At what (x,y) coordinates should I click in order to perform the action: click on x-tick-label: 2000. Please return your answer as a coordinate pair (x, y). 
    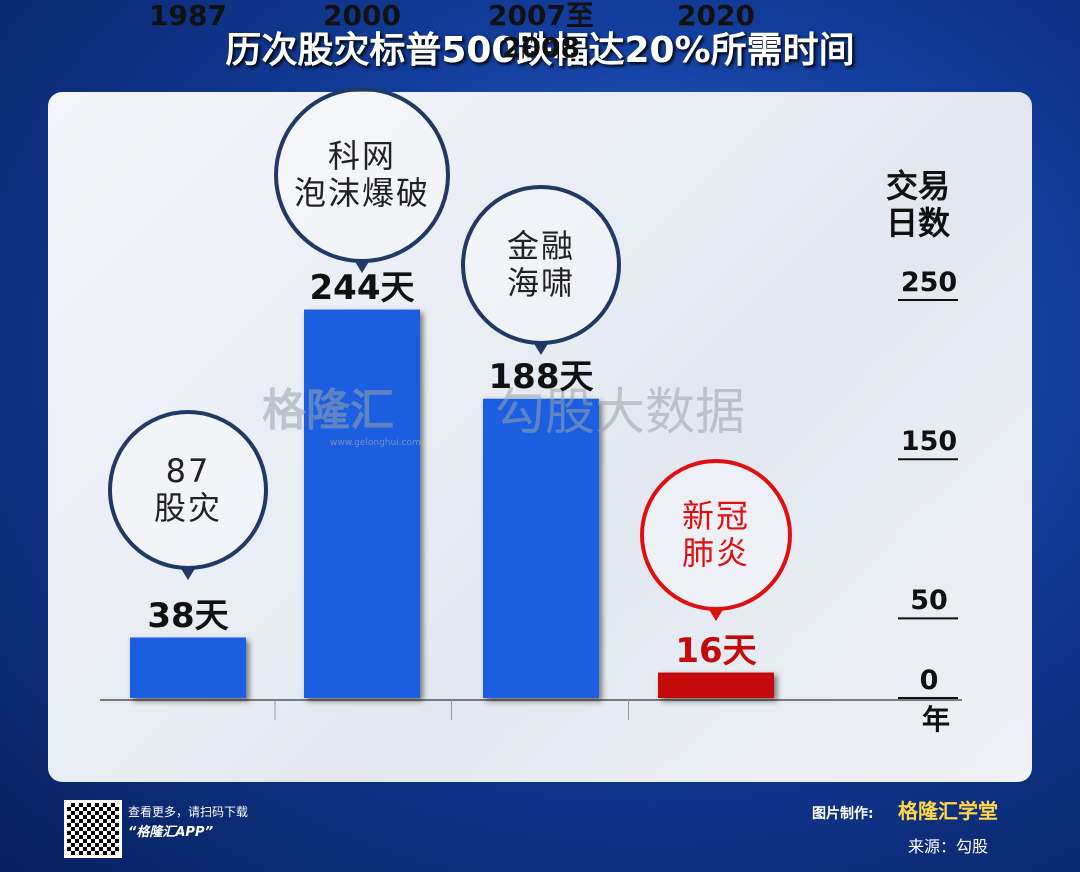
    Looking at the image, I should click on (362, 16).